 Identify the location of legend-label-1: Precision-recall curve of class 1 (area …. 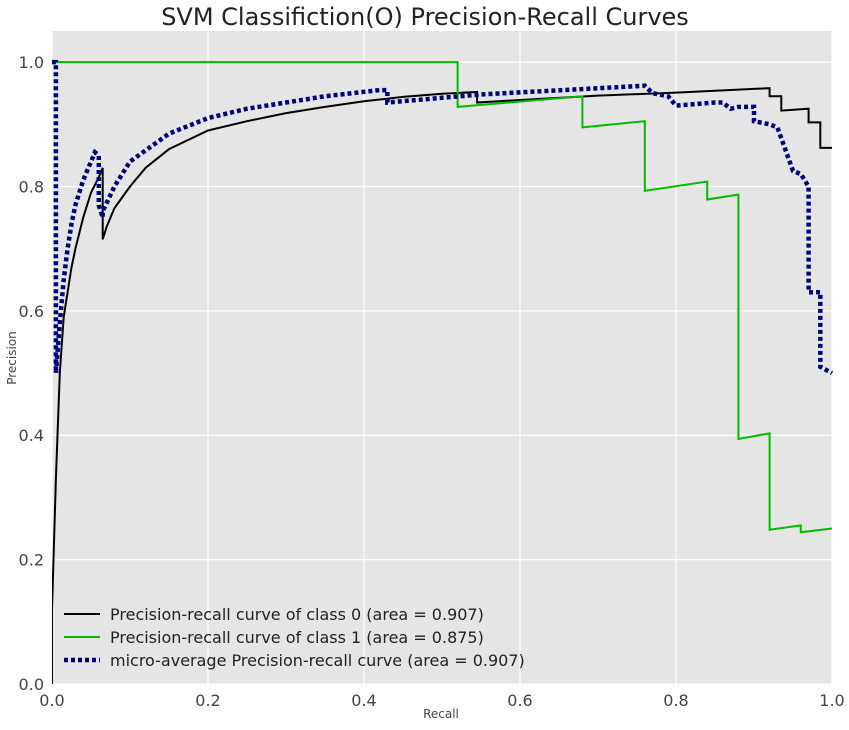
(297, 637).